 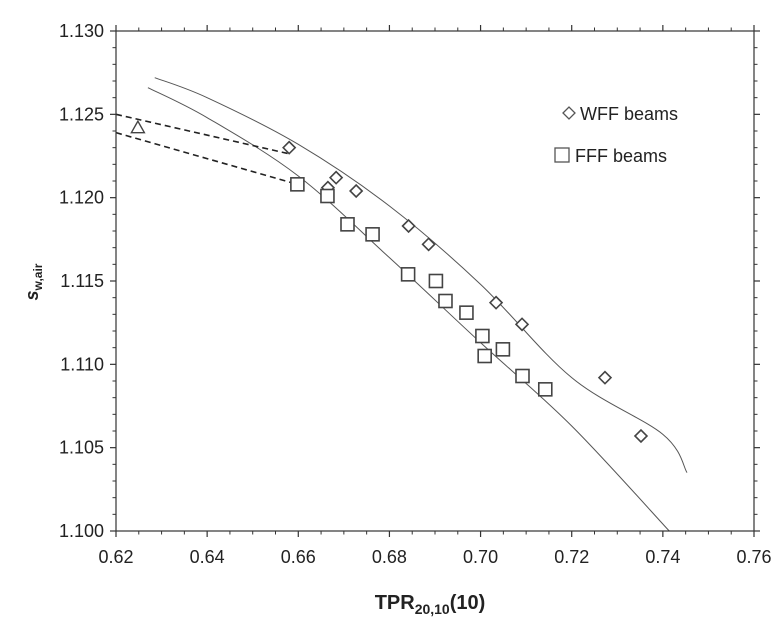 I want to click on legend: WFF beams FFF beams, so click(x=616, y=135).